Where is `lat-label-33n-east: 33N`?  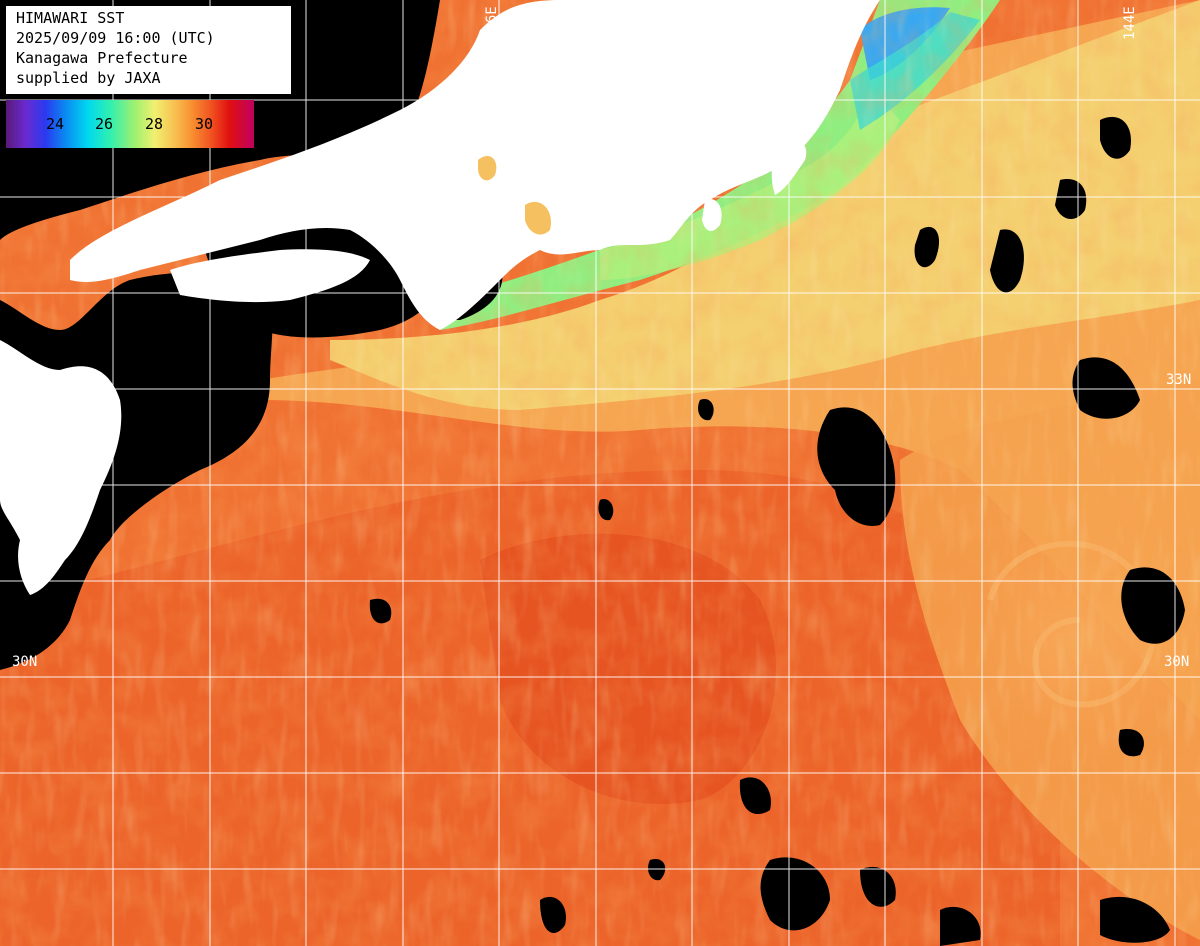 lat-label-33n-east: 33N is located at coordinates (1179, 380).